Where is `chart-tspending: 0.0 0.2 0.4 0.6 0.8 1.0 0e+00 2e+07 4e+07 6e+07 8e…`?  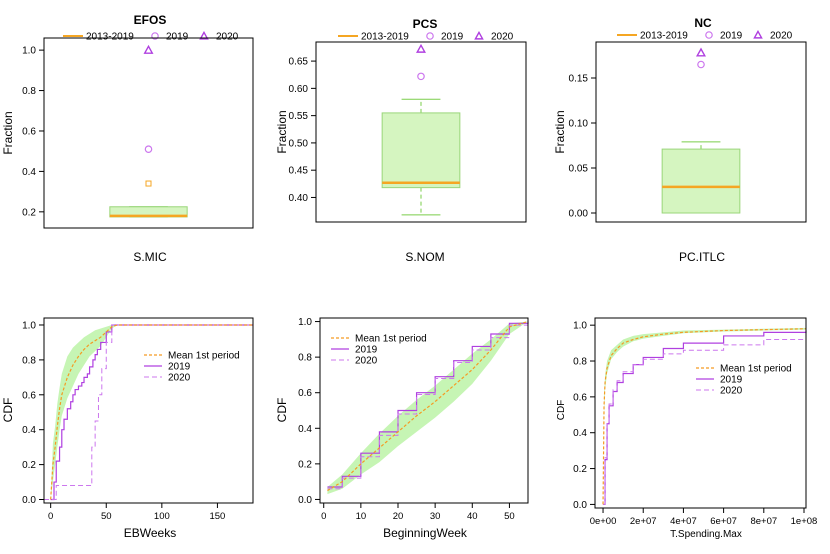 chart-tspending: 0.0 0.2 0.4 0.6 0.8 1.0 0e+00 2e+07 4e+07 6e+07 8e… is located at coordinates (687, 428).